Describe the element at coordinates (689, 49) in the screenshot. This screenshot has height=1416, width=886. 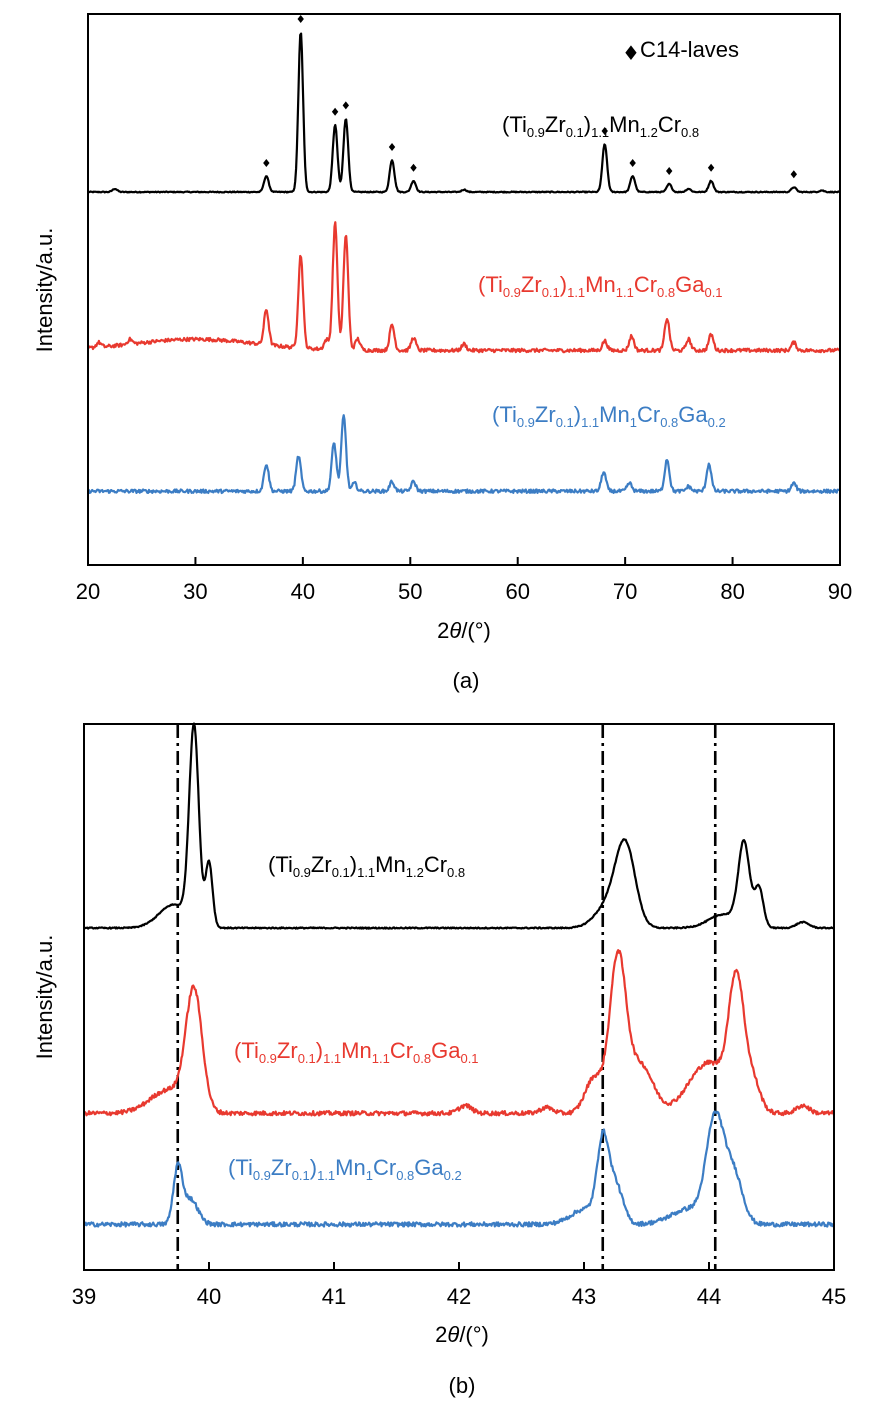
I see `panel-a-legend-text: C14-laves` at that location.